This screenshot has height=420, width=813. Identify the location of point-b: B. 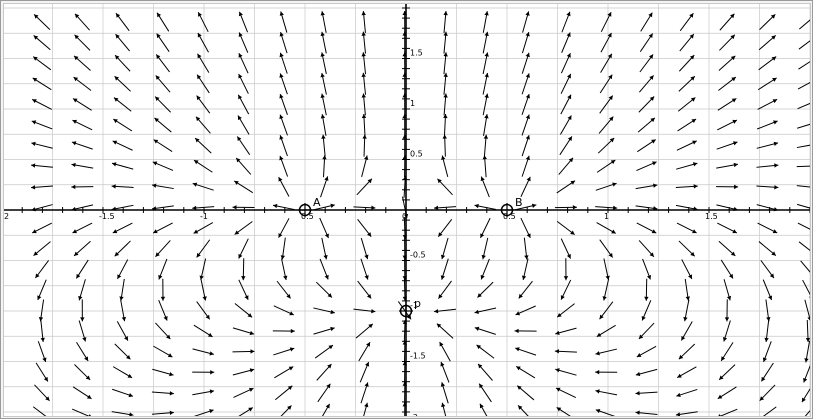
(511, 206).